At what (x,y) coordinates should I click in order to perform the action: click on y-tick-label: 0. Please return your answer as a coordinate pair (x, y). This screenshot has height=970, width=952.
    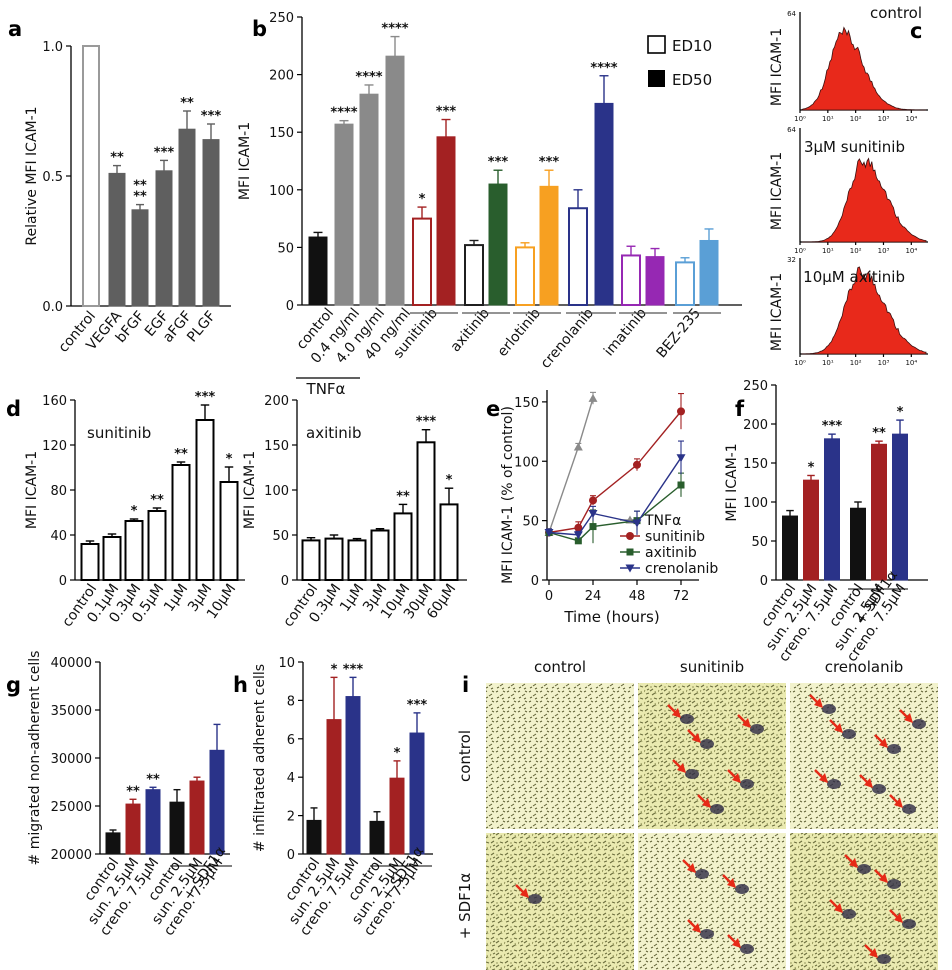
    Looking at the image, I should click on (285, 581).